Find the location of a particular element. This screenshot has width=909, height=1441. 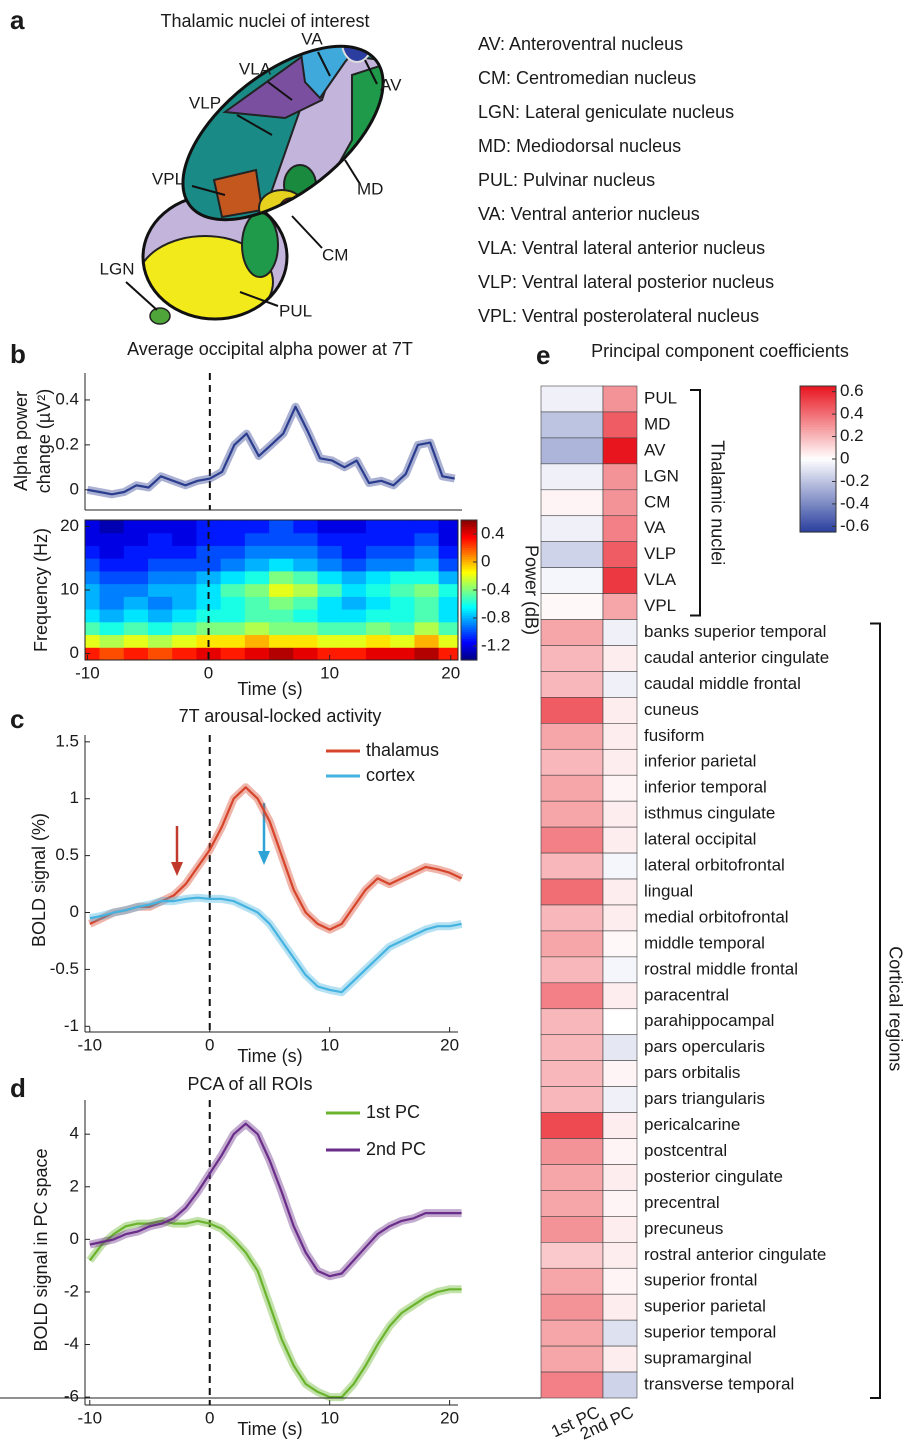

row-label: posterior cingulate is located at coordinates (713, 1176).